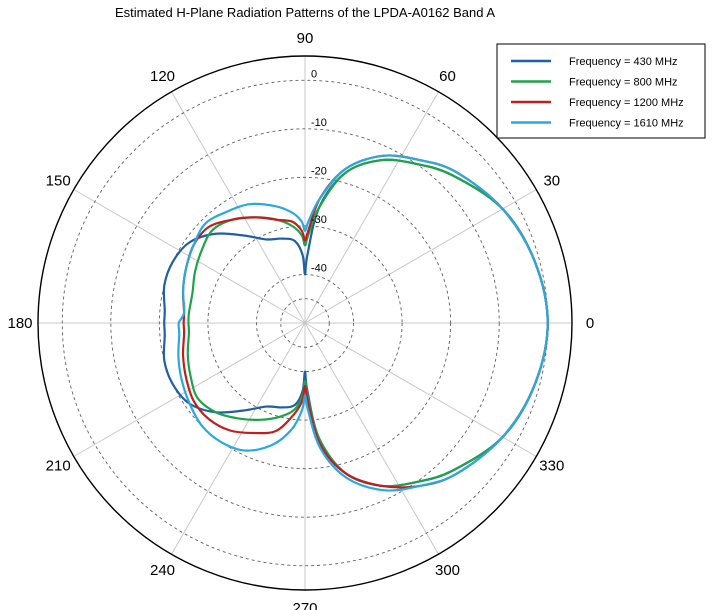  I want to click on legend-label: Frequency = 430 MHz, so click(623, 62).